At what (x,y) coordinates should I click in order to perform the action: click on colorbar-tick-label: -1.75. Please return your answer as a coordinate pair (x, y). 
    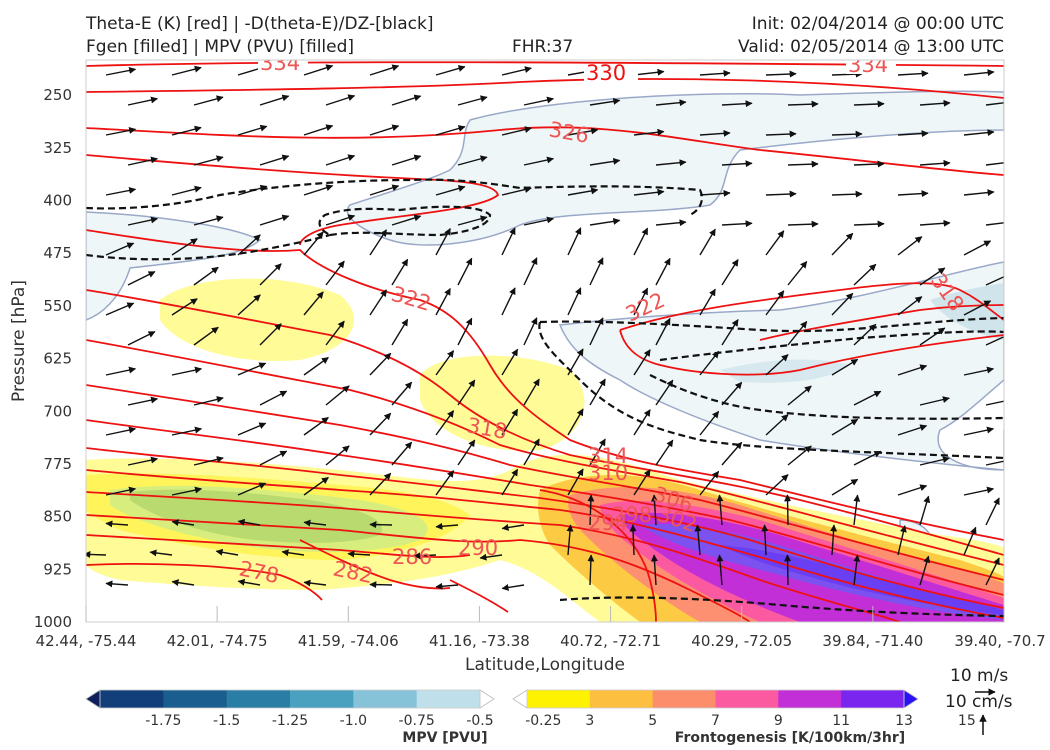
    Looking at the image, I should click on (163, 721).